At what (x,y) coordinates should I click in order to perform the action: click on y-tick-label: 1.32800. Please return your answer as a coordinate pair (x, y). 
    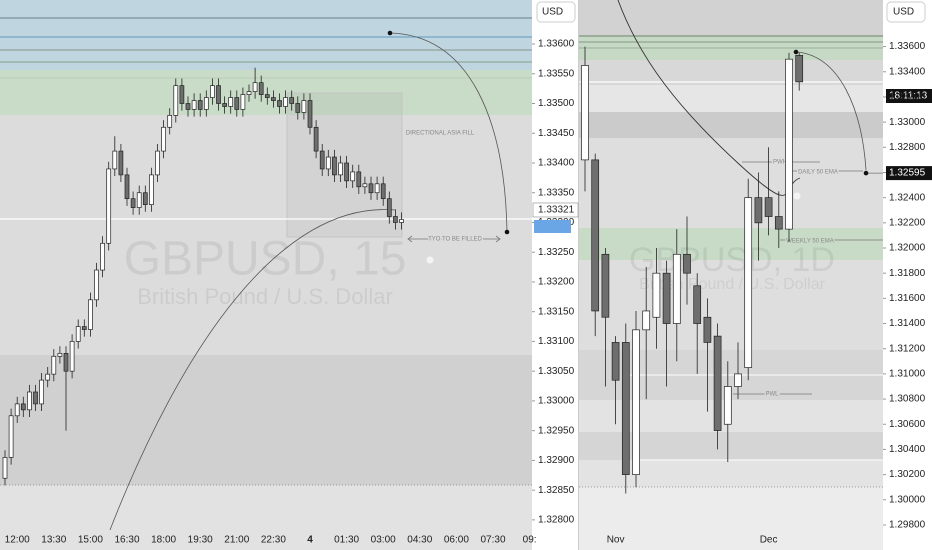
    Looking at the image, I should click on (907, 147).